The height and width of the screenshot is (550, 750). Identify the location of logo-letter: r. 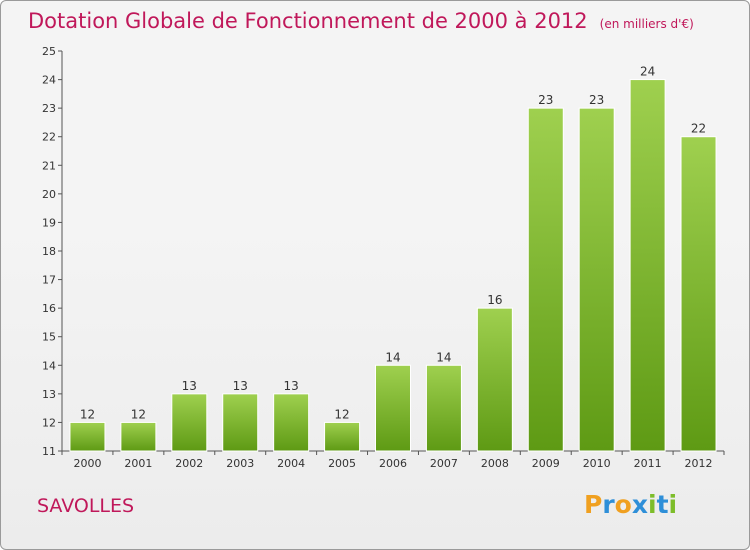
(608, 504).